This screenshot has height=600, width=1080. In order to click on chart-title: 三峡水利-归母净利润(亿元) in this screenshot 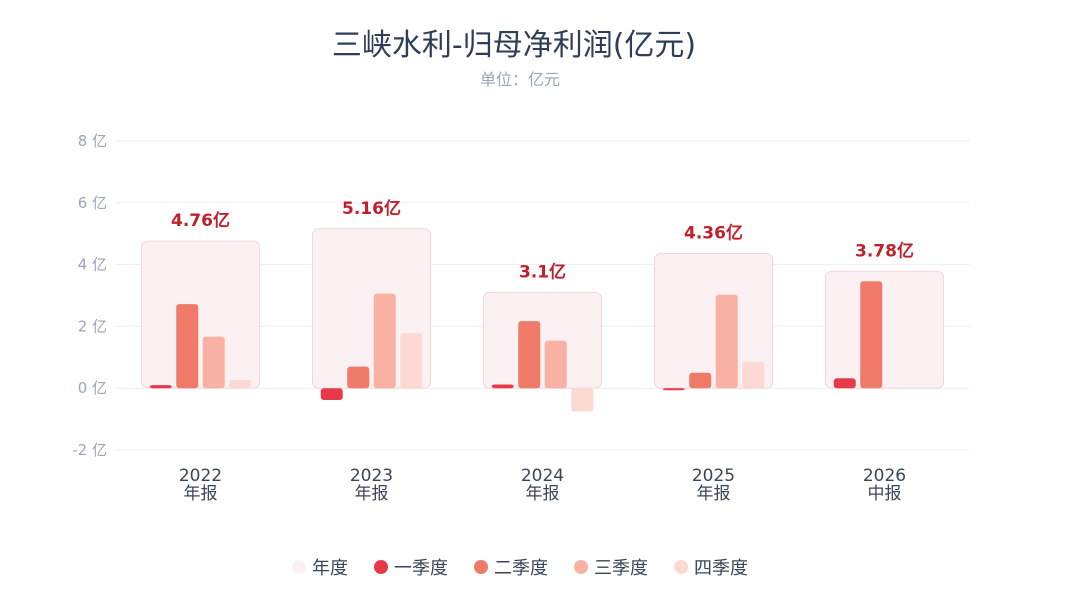, I will do `click(514, 45)`.